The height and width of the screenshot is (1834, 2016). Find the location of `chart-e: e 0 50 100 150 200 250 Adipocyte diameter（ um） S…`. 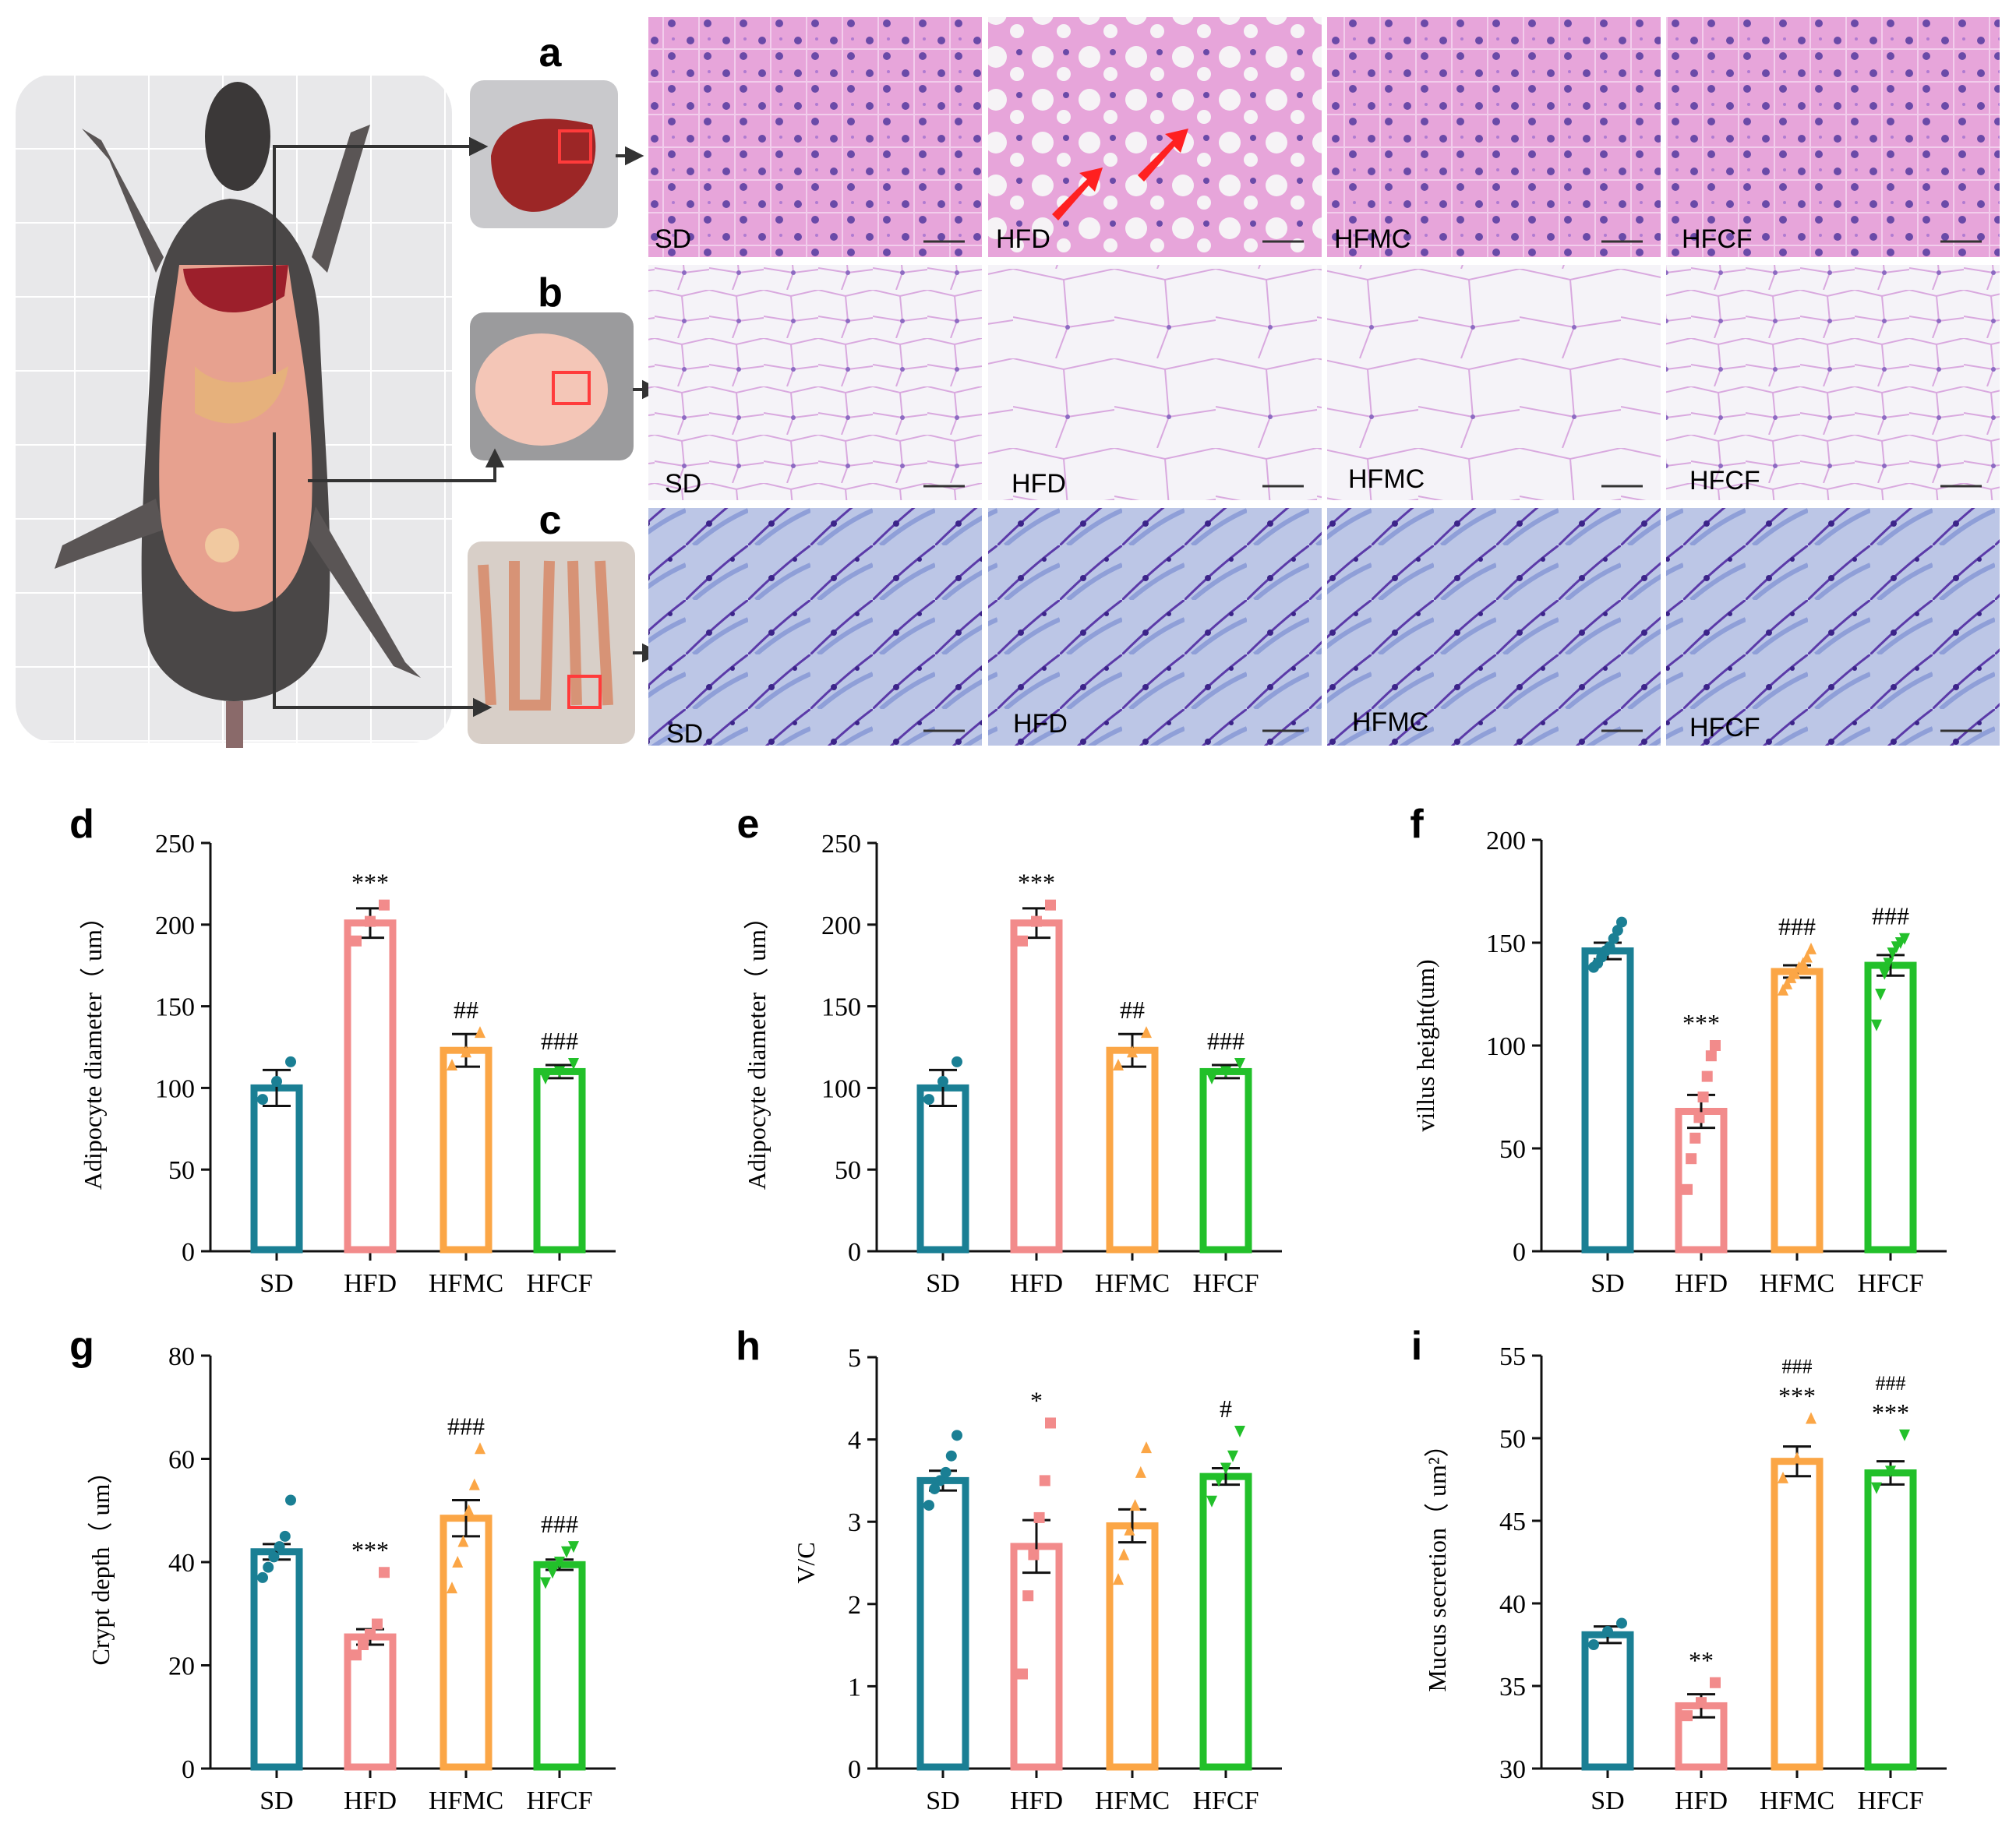

chart-e: e 0 50 100 150 200 250 Adipocyte diameter（ um） S… is located at coordinates (1009, 1050).